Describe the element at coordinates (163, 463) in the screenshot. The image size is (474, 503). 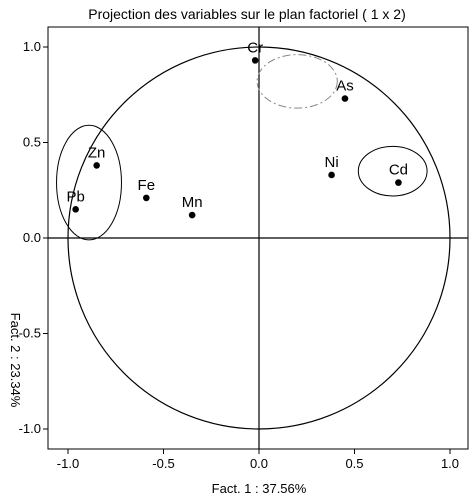
I see `x-tick-label: -0.5` at that location.